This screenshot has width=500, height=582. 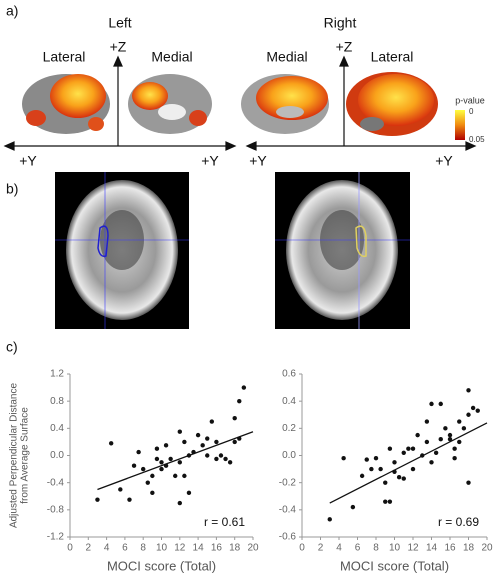 What do you see at coordinates (289, 374) in the screenshot?
I see `y-tick-label: 0.6` at bounding box center [289, 374].